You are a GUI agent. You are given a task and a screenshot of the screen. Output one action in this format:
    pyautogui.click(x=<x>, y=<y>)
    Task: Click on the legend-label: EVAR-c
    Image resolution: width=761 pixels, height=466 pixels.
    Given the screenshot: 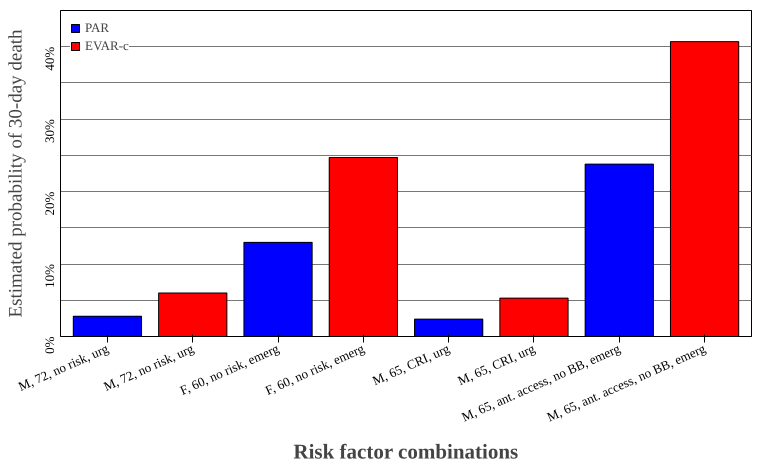 What is the action you would take?
    pyautogui.click(x=107, y=46)
    